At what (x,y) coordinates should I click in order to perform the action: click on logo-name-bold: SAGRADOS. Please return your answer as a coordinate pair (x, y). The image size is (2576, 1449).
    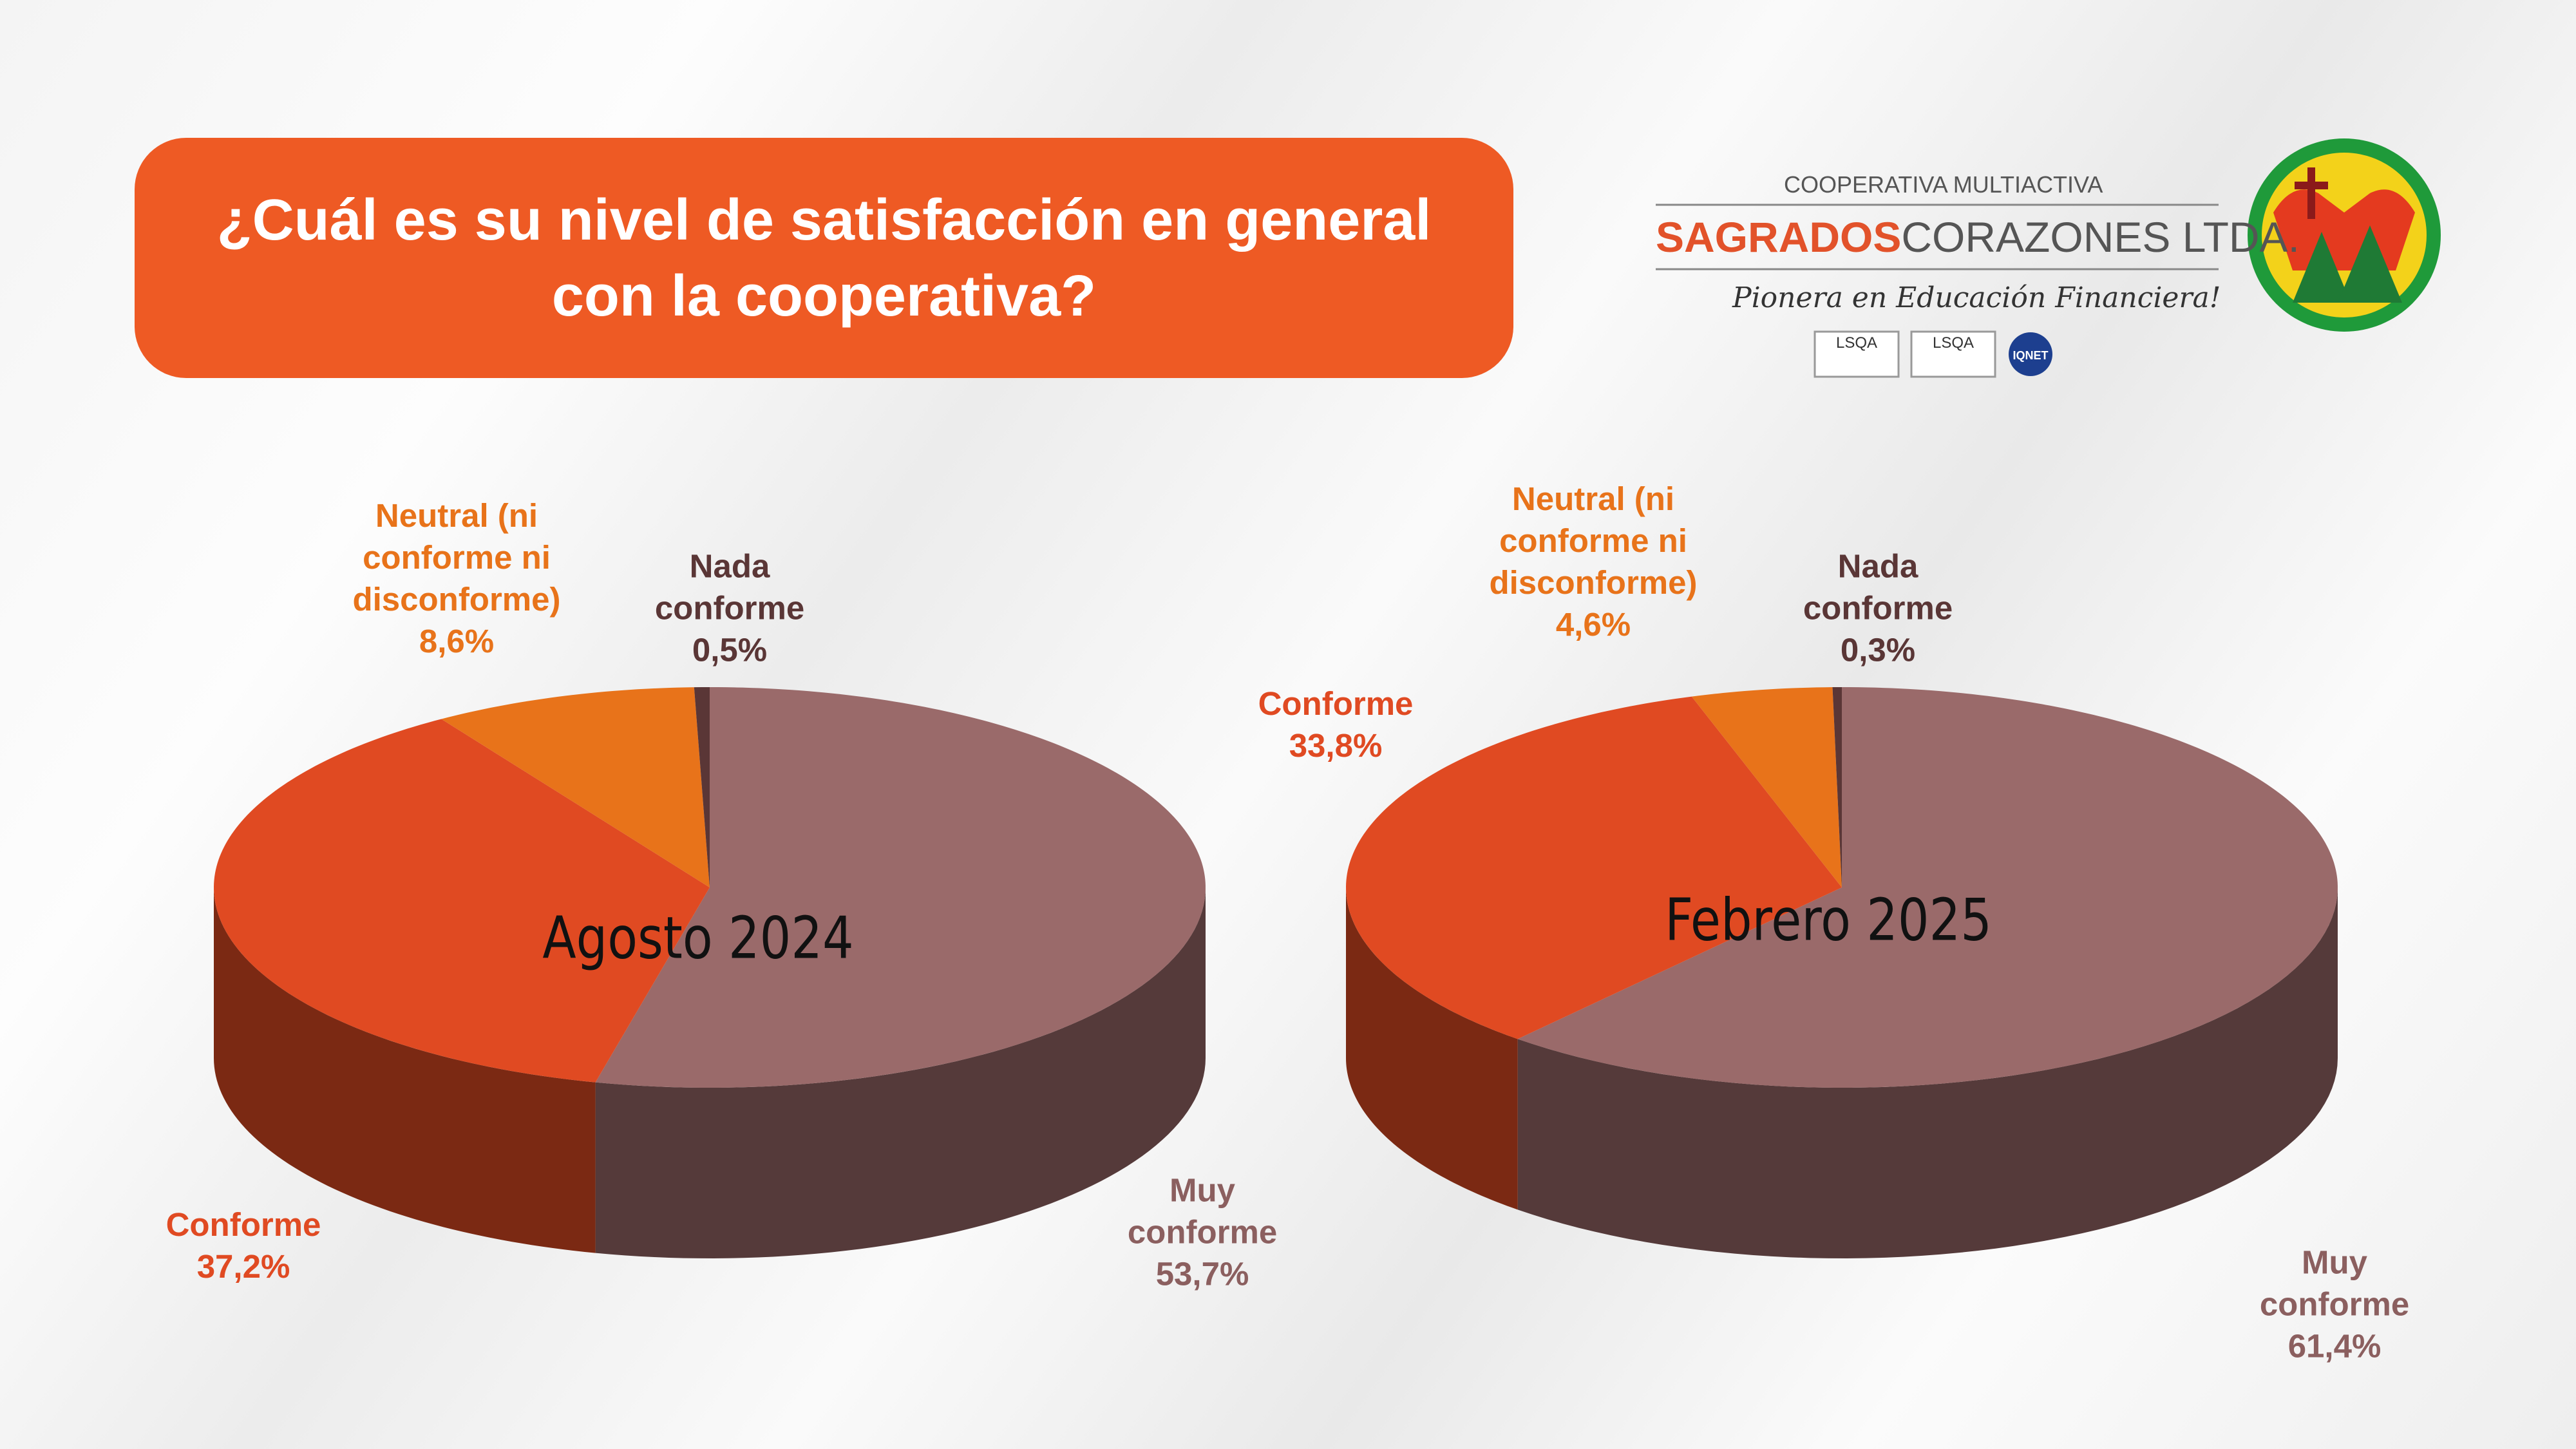
    Looking at the image, I should click on (1779, 237).